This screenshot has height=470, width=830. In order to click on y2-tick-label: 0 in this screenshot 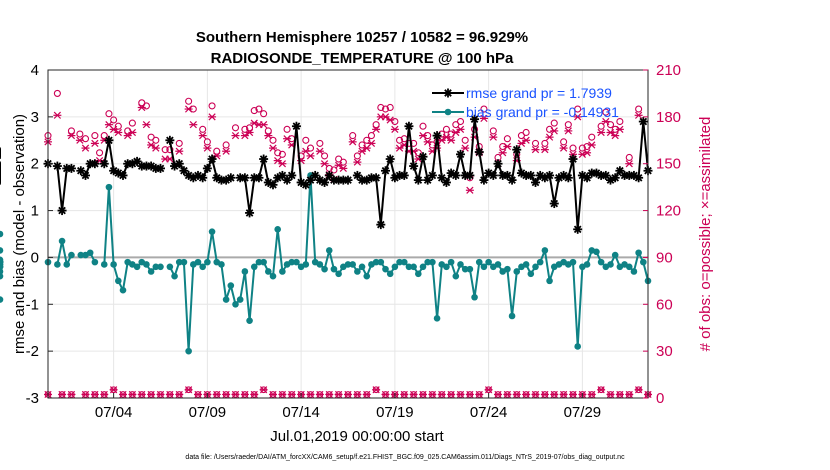, I will do `click(660, 398)`.